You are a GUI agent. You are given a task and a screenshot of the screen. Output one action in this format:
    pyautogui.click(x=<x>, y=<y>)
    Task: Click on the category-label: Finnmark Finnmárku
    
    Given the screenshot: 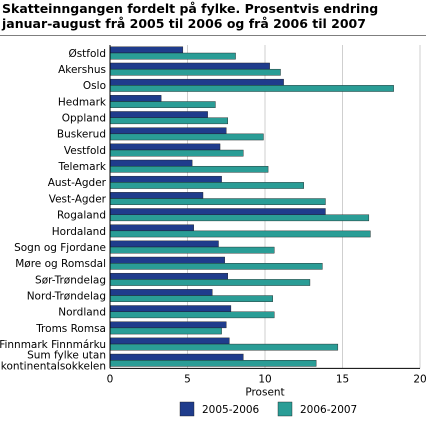 What is the action you would take?
    pyautogui.click(x=53, y=345)
    